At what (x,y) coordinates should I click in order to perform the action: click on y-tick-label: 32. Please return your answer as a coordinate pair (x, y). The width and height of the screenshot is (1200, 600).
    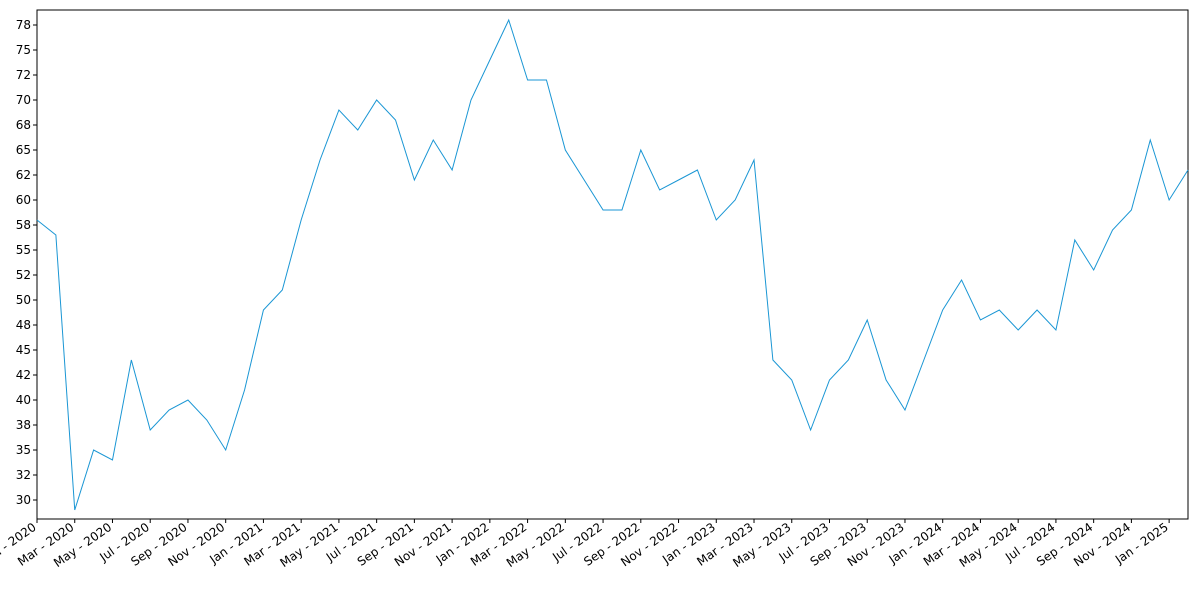
    Looking at the image, I should click on (23, 475).